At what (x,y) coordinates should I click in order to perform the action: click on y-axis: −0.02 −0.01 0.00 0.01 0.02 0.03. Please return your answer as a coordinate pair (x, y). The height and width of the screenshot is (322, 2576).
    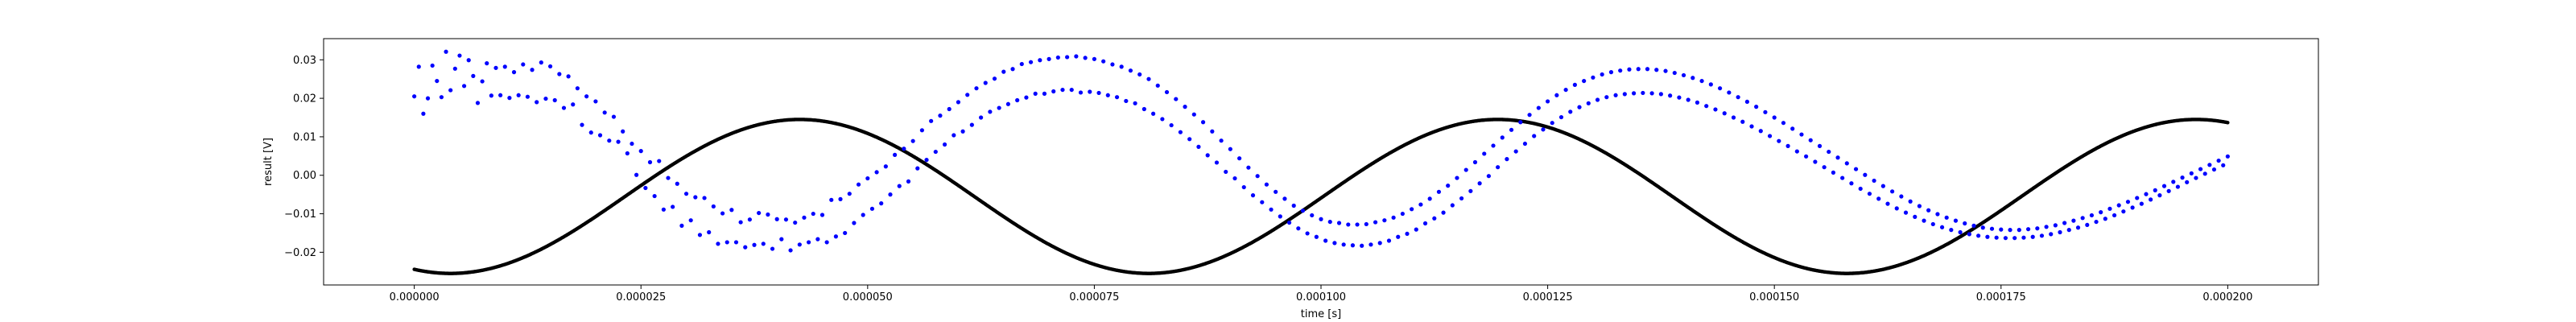
    Looking at the image, I should click on (304, 157).